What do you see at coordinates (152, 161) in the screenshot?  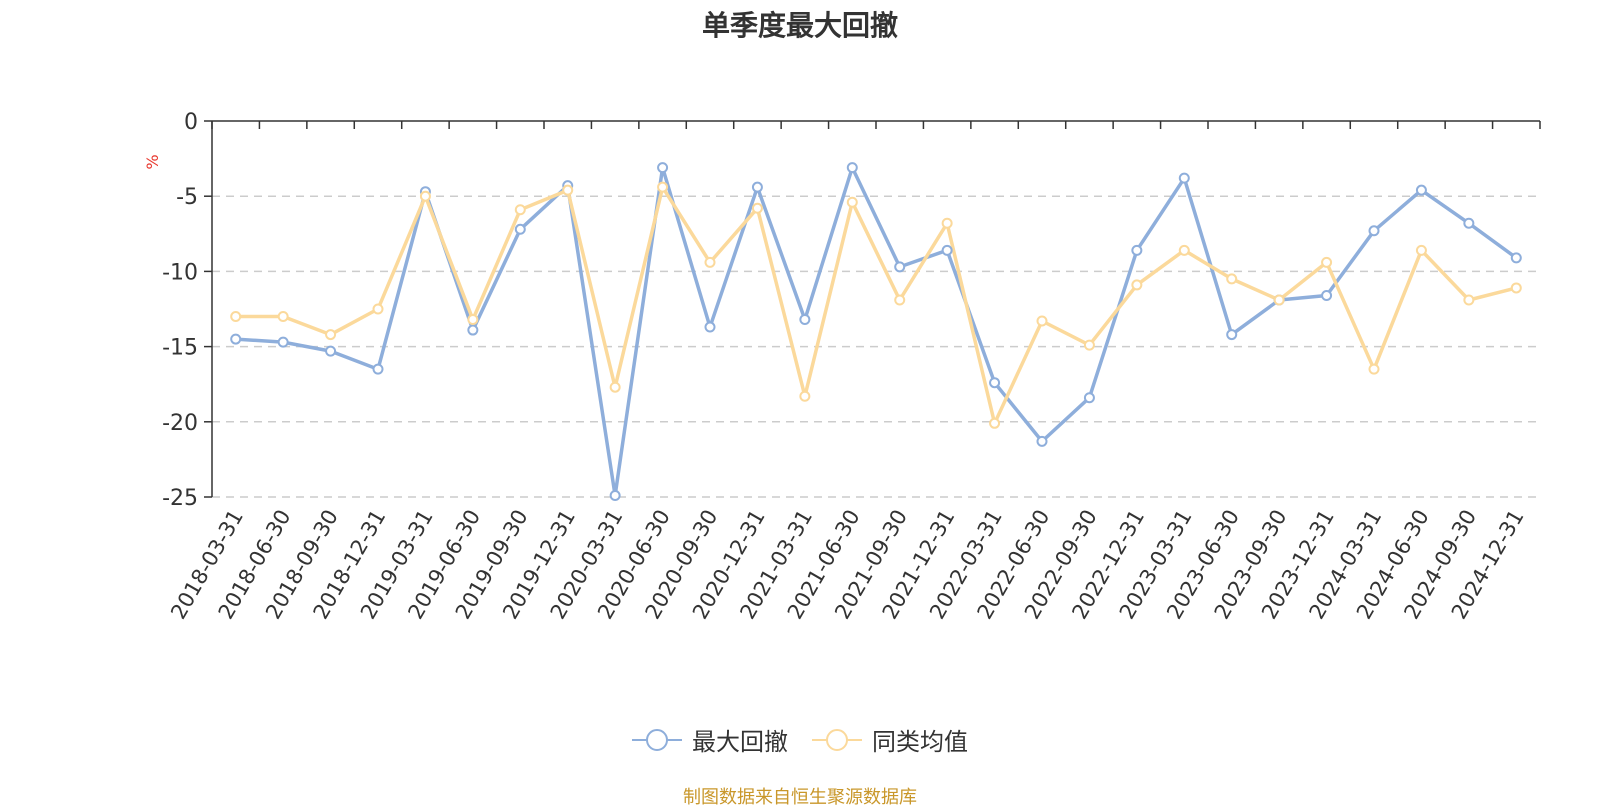 I see `y-axis-label: %` at bounding box center [152, 161].